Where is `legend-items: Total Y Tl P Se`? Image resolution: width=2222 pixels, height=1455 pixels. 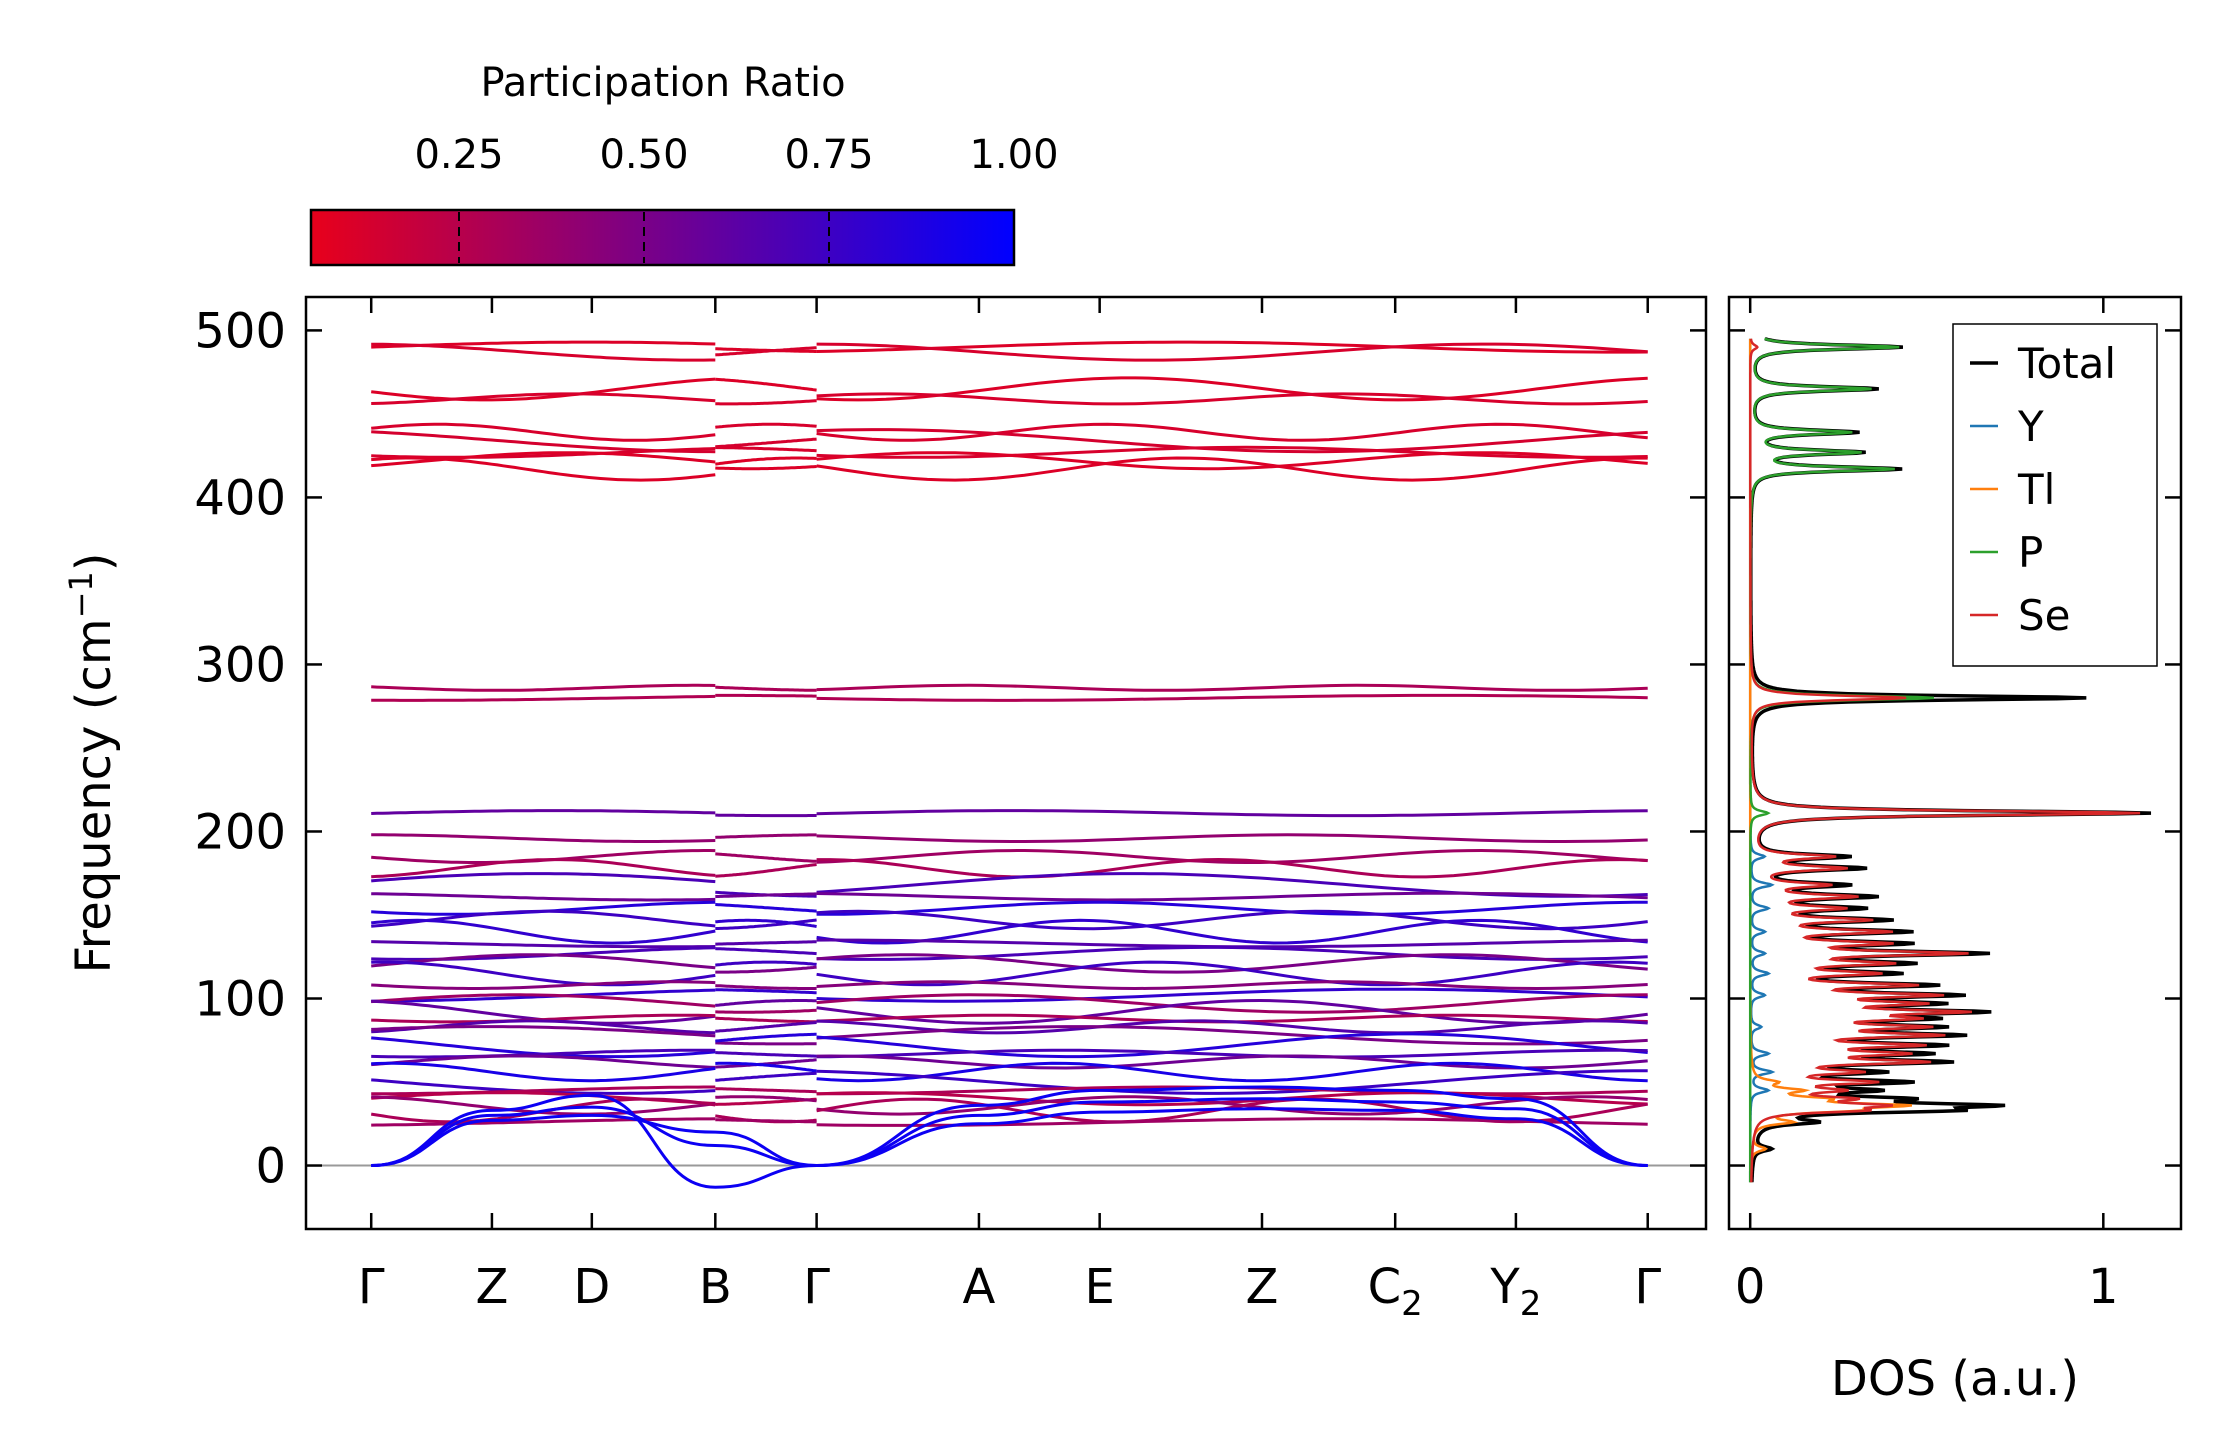
legend-items: Total Y Tl P Se is located at coordinates (2043, 489).